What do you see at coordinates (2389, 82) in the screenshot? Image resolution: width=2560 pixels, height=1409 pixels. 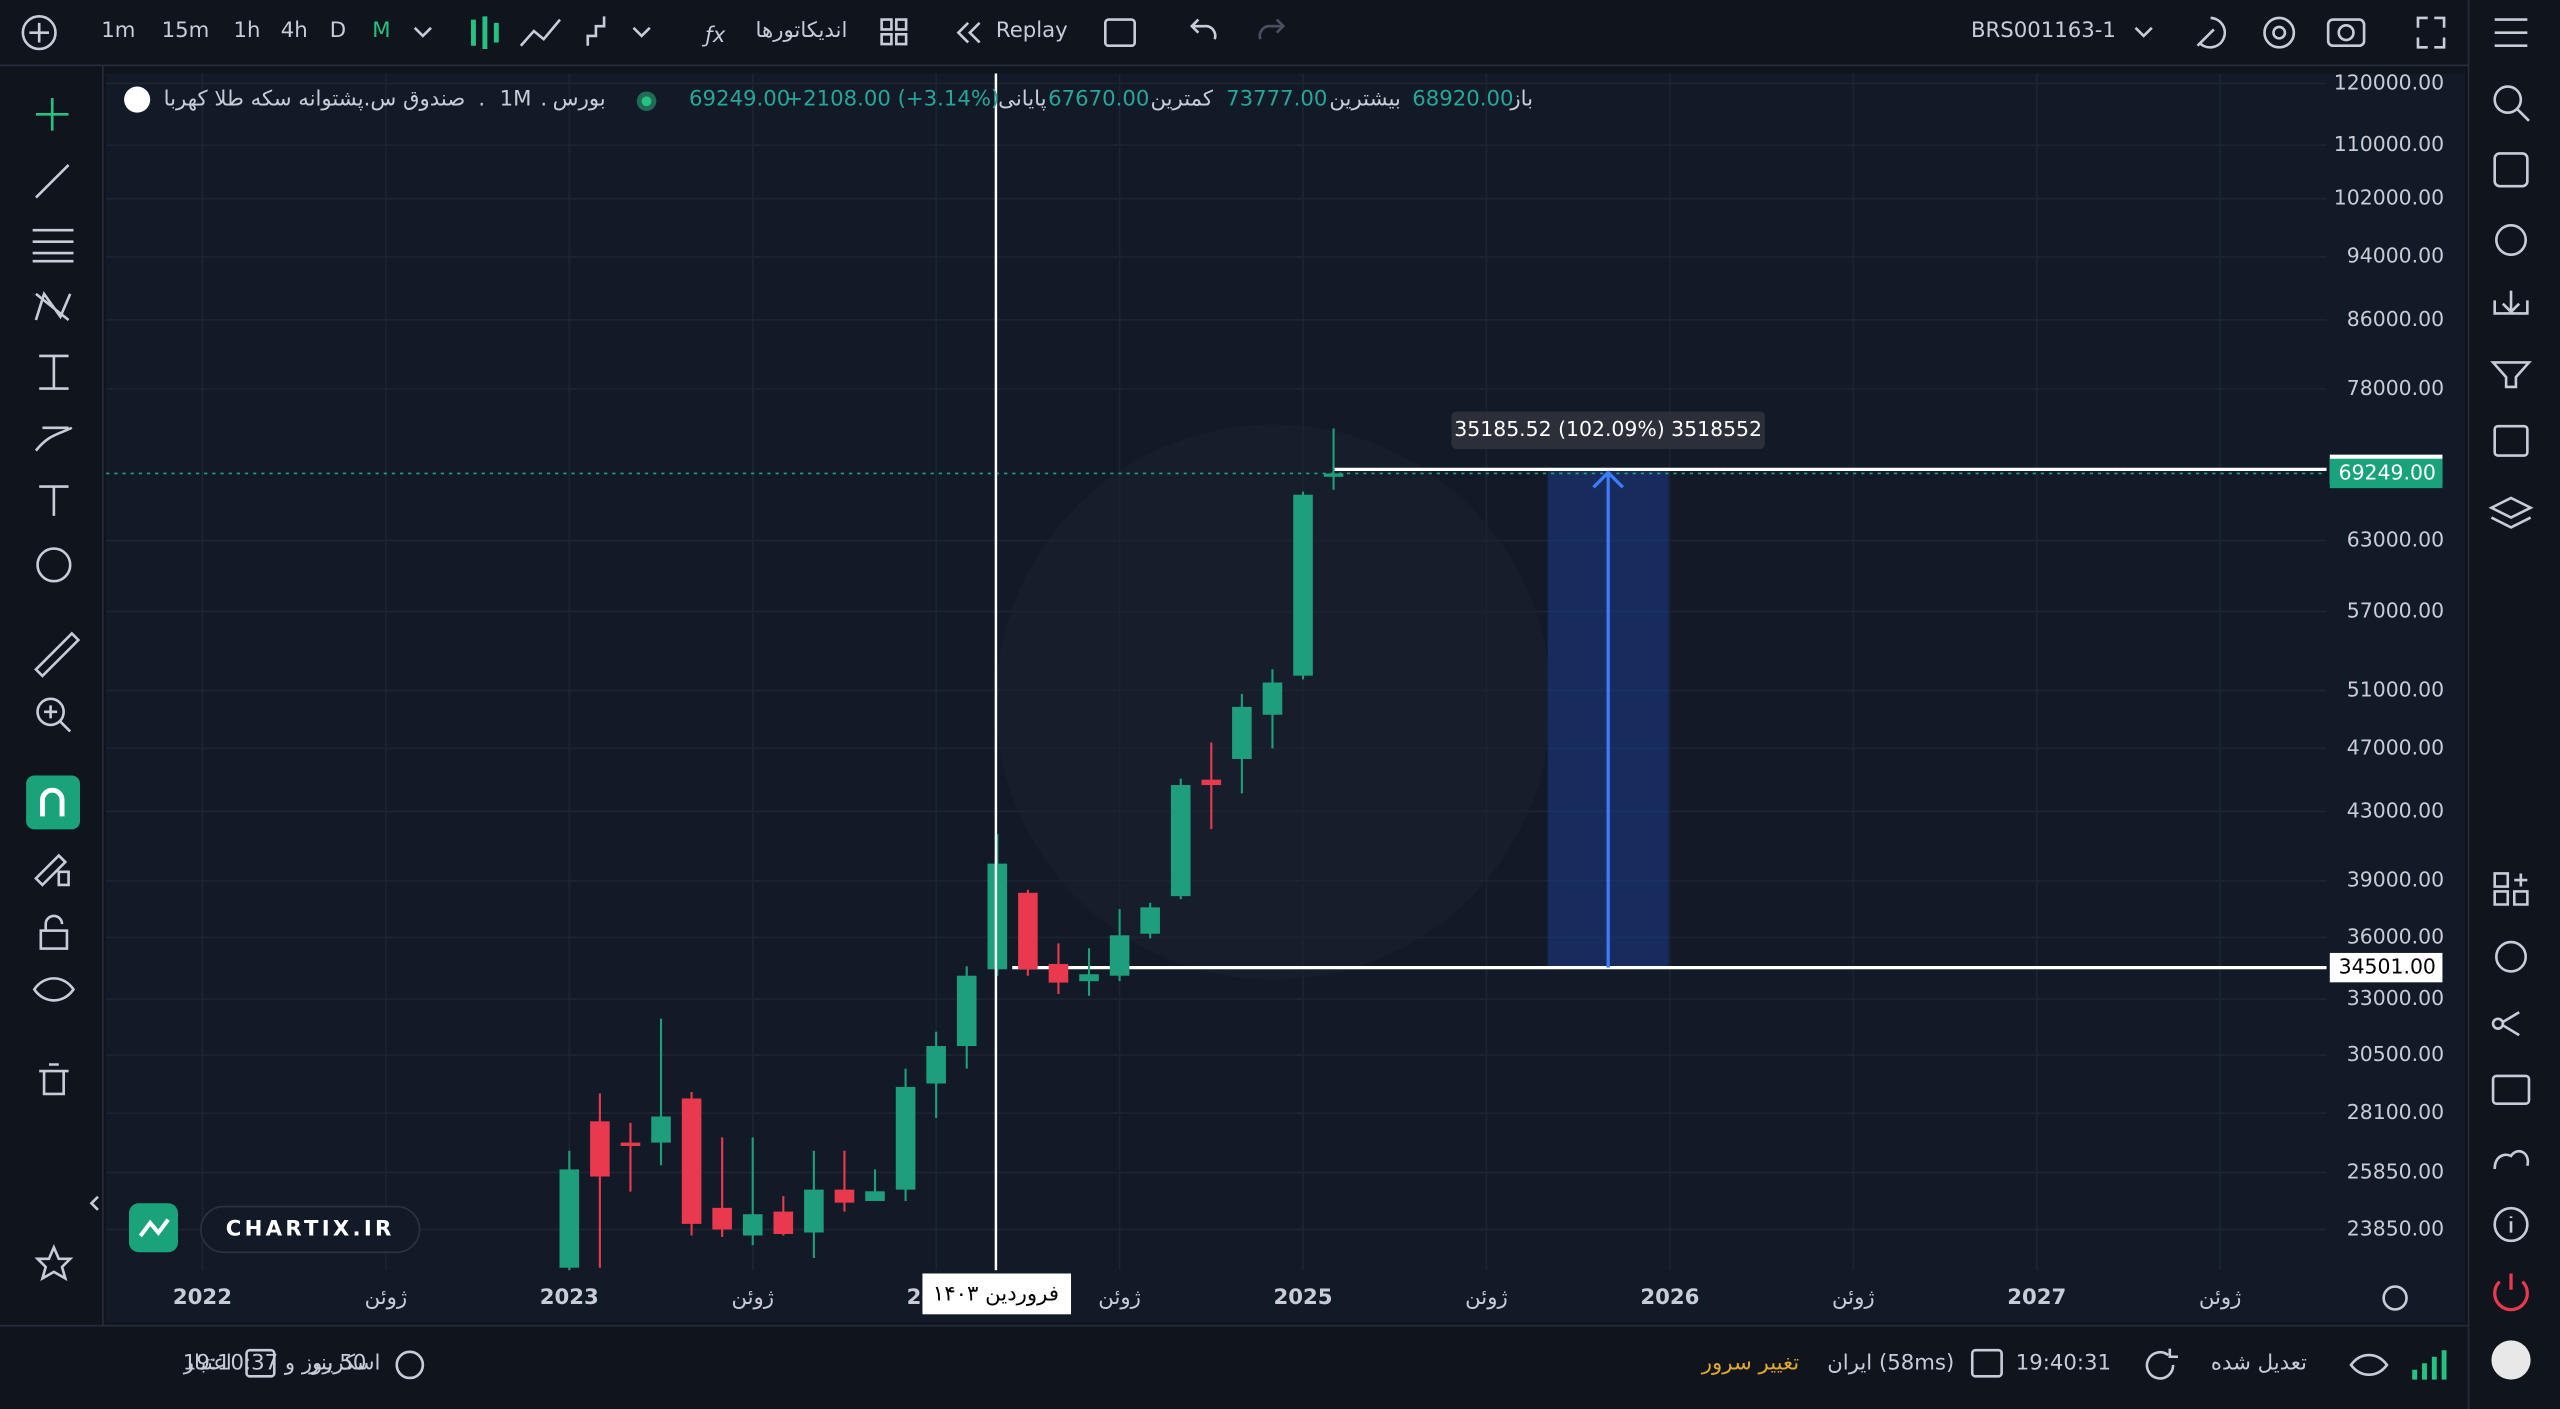 I see `y-tick-label: 120000.00` at bounding box center [2389, 82].